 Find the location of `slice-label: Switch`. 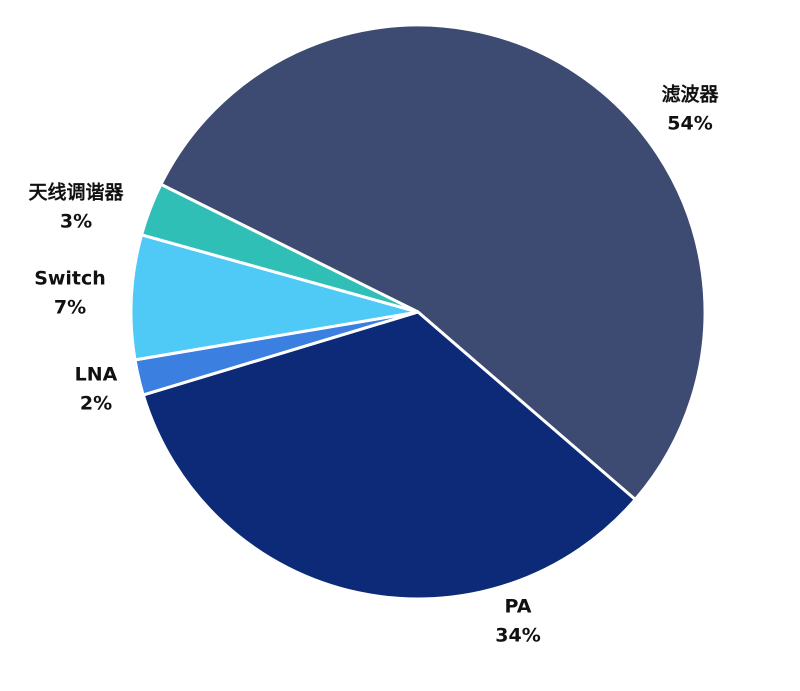

slice-label: Switch is located at coordinates (70, 279).